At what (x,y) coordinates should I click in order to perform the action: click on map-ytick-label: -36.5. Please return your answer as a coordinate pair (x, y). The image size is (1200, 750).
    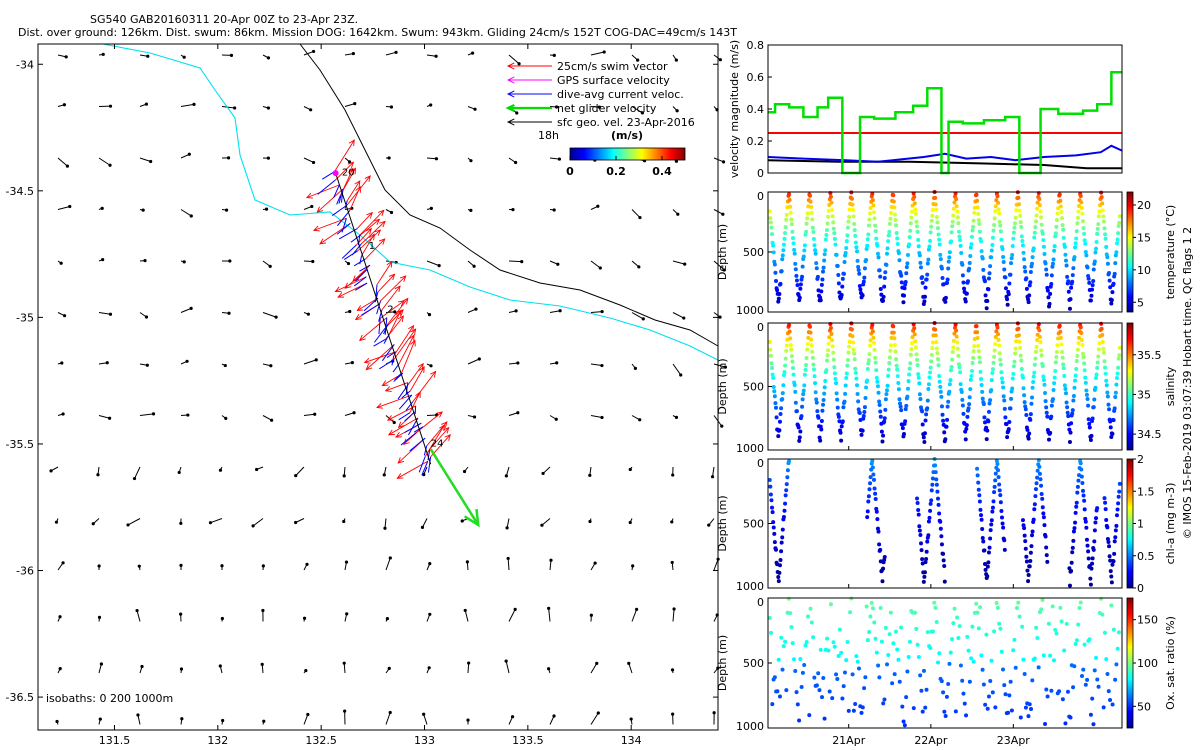
    Looking at the image, I should click on (20, 697).